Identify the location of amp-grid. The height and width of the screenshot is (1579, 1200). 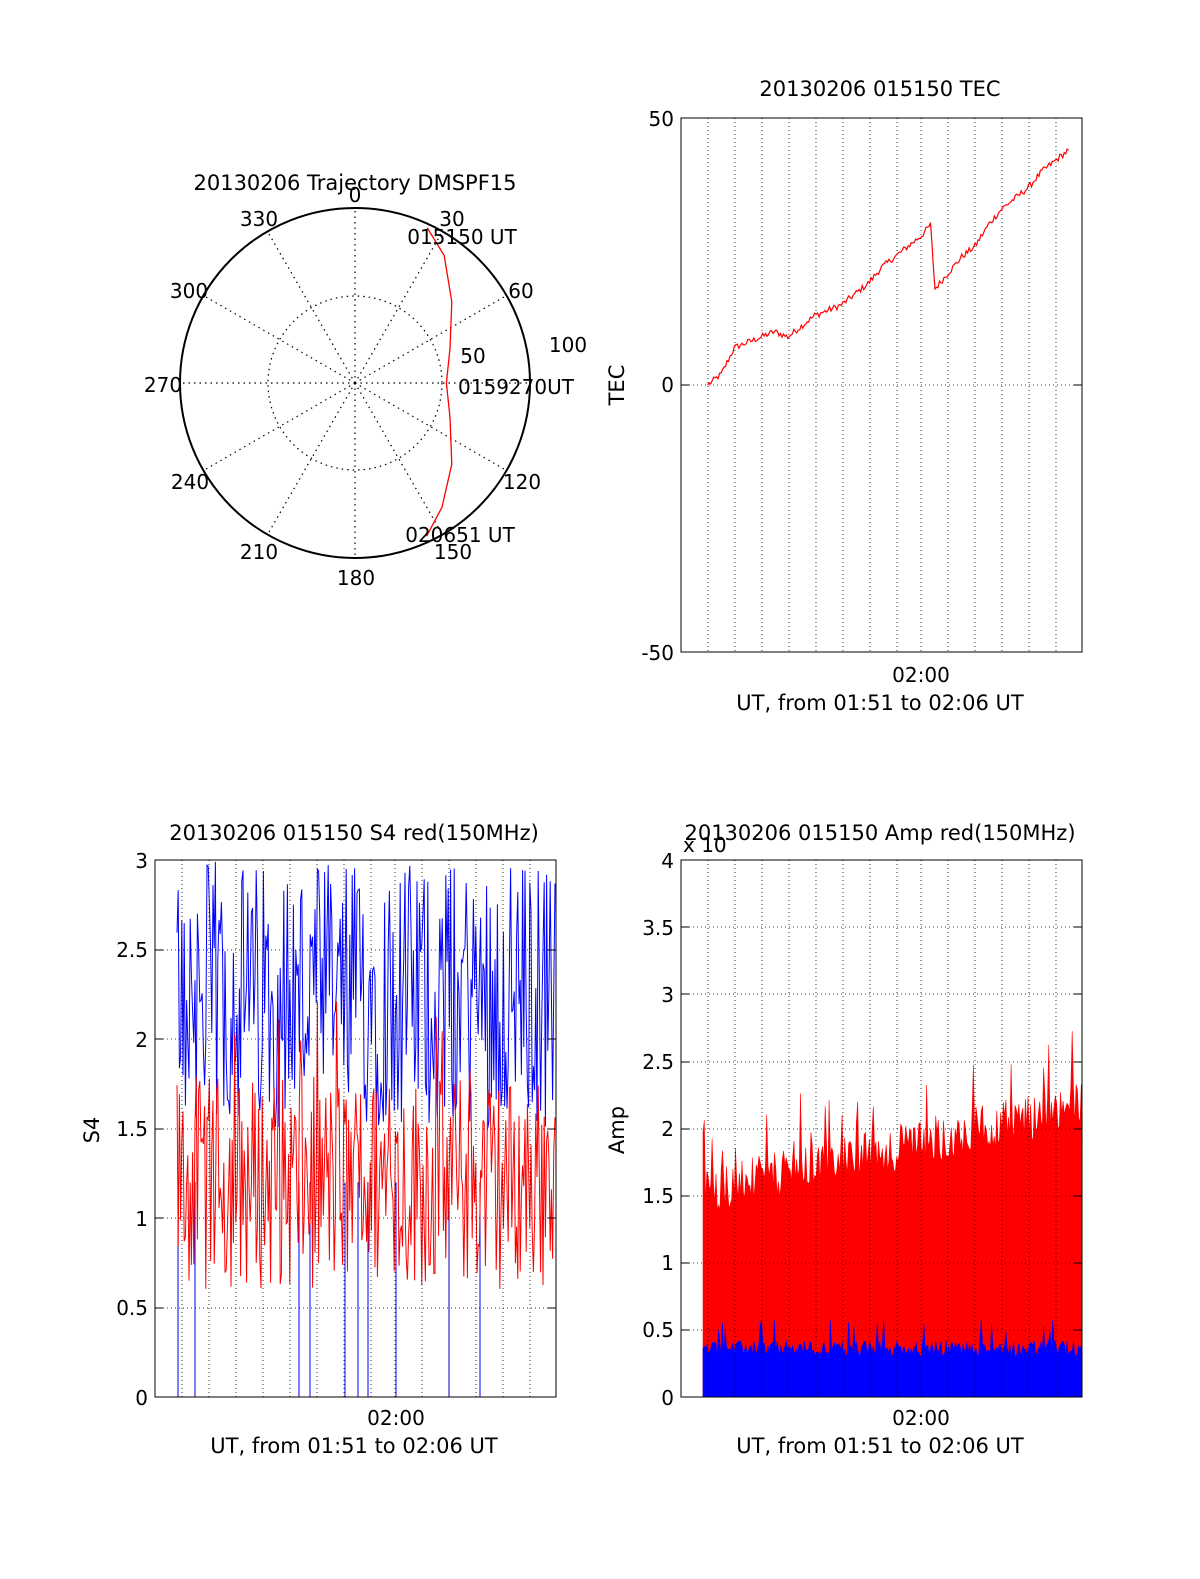
(881, 1128).